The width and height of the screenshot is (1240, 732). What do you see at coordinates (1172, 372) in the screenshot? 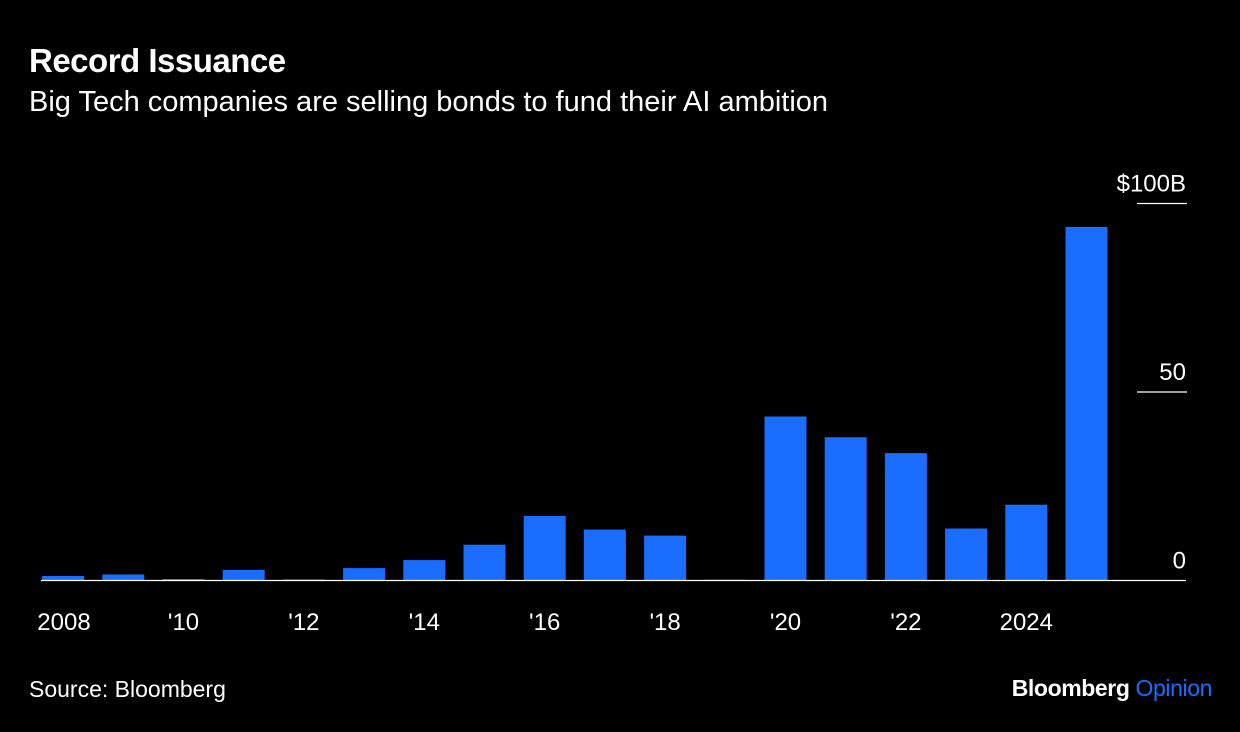
I see `y-tick-label-50: 50` at bounding box center [1172, 372].